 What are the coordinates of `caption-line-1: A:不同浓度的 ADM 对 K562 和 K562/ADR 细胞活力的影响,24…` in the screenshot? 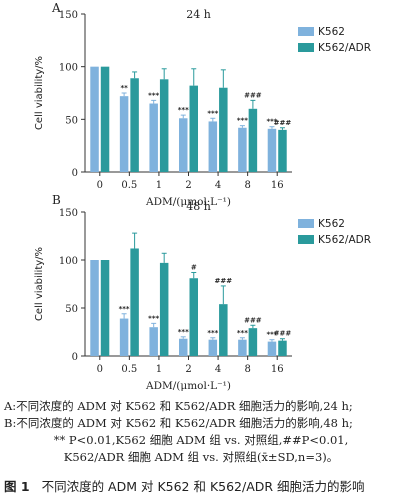 It's located at (178, 406).